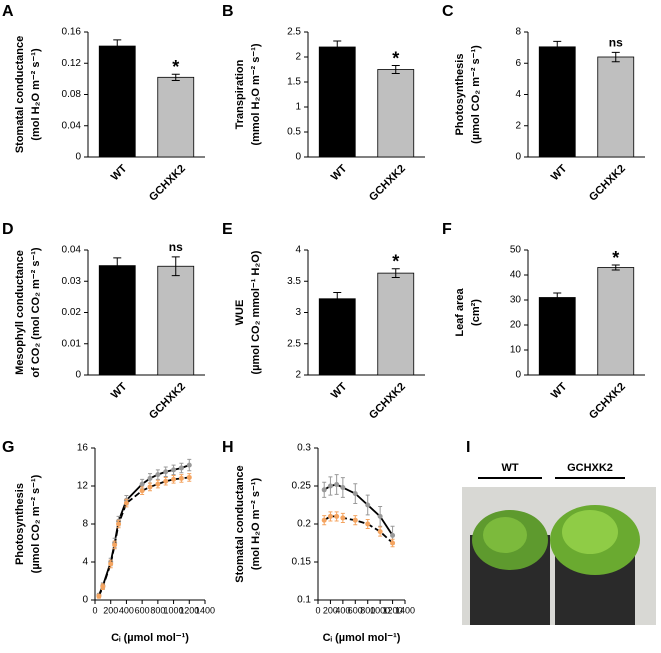  I want to click on y-tick-label: 0.03, so click(72, 281).